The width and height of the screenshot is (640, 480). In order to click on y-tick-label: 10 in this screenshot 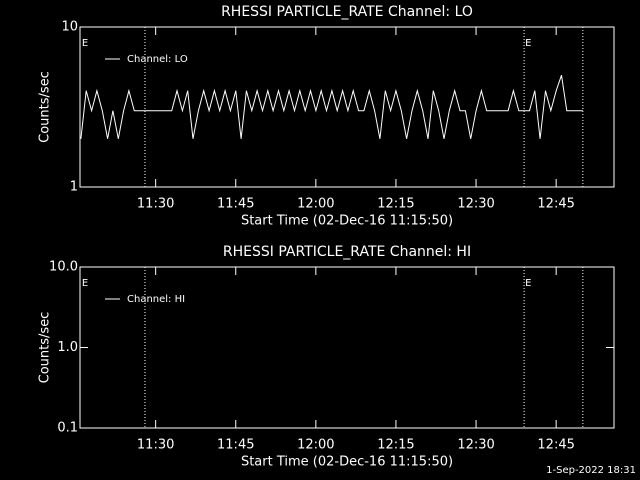, I will do `click(69, 27)`.